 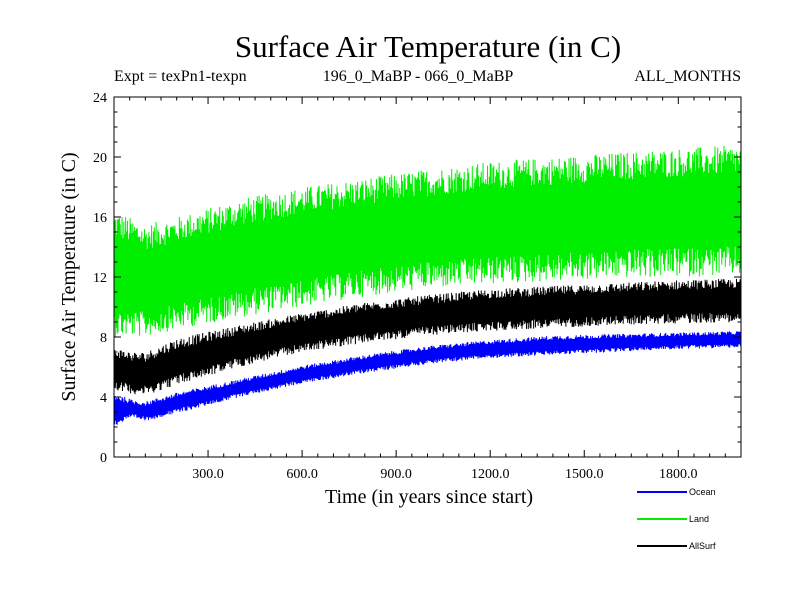 What do you see at coordinates (678, 474) in the screenshot?
I see `x-tick-label: 1800.0` at bounding box center [678, 474].